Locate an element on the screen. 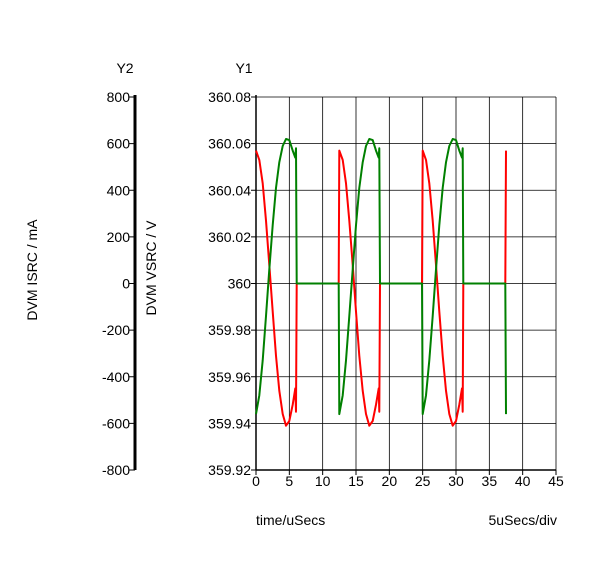 The height and width of the screenshot is (563, 600). y1-tick-label: 360.04 is located at coordinates (229, 190).